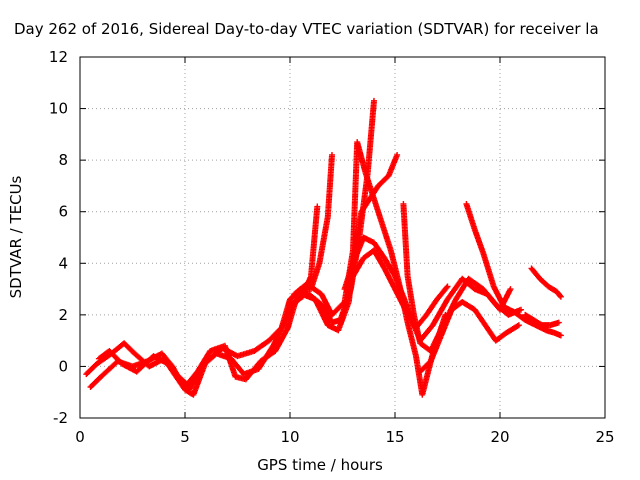  Describe the element at coordinates (63, 212) in the screenshot. I see `y-tick-label: 6` at that location.